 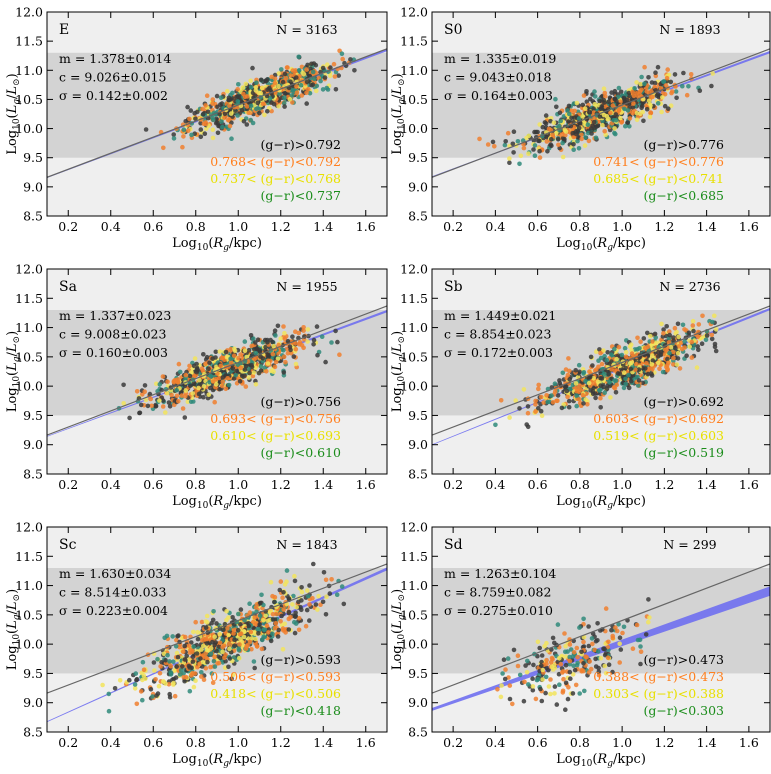 I want to click on x-tick-label: 0.8, so click(x=196, y=484).